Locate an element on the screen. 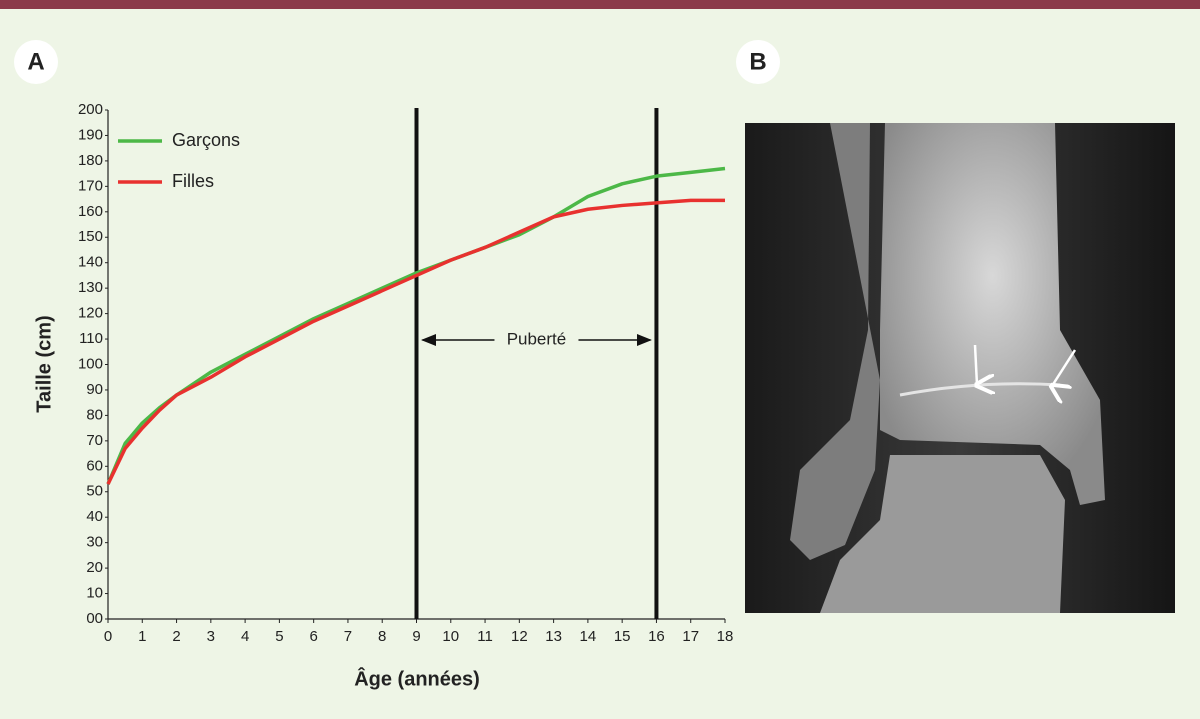 Image resolution: width=1200 pixels, height=719 pixels. y-tick-label: 10 is located at coordinates (94, 593).